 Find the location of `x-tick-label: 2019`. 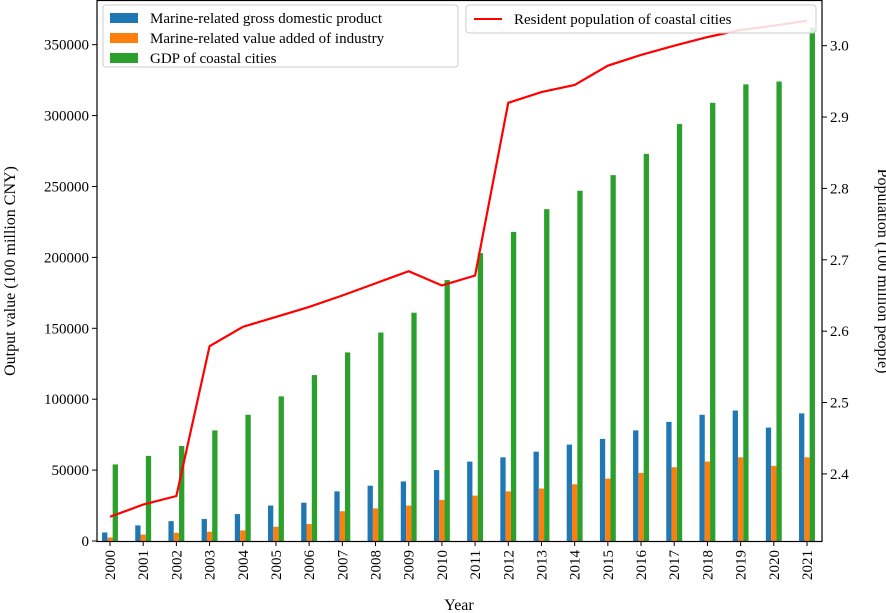

x-tick-label: 2019 is located at coordinates (742, 565).